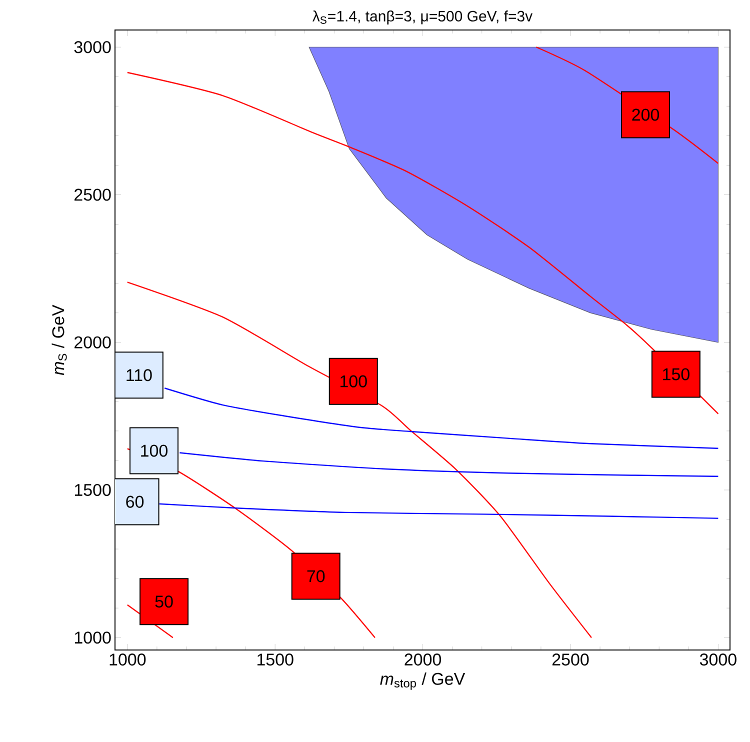  What do you see at coordinates (92, 194) in the screenshot?
I see `y-tick-label: 2500` at bounding box center [92, 194].